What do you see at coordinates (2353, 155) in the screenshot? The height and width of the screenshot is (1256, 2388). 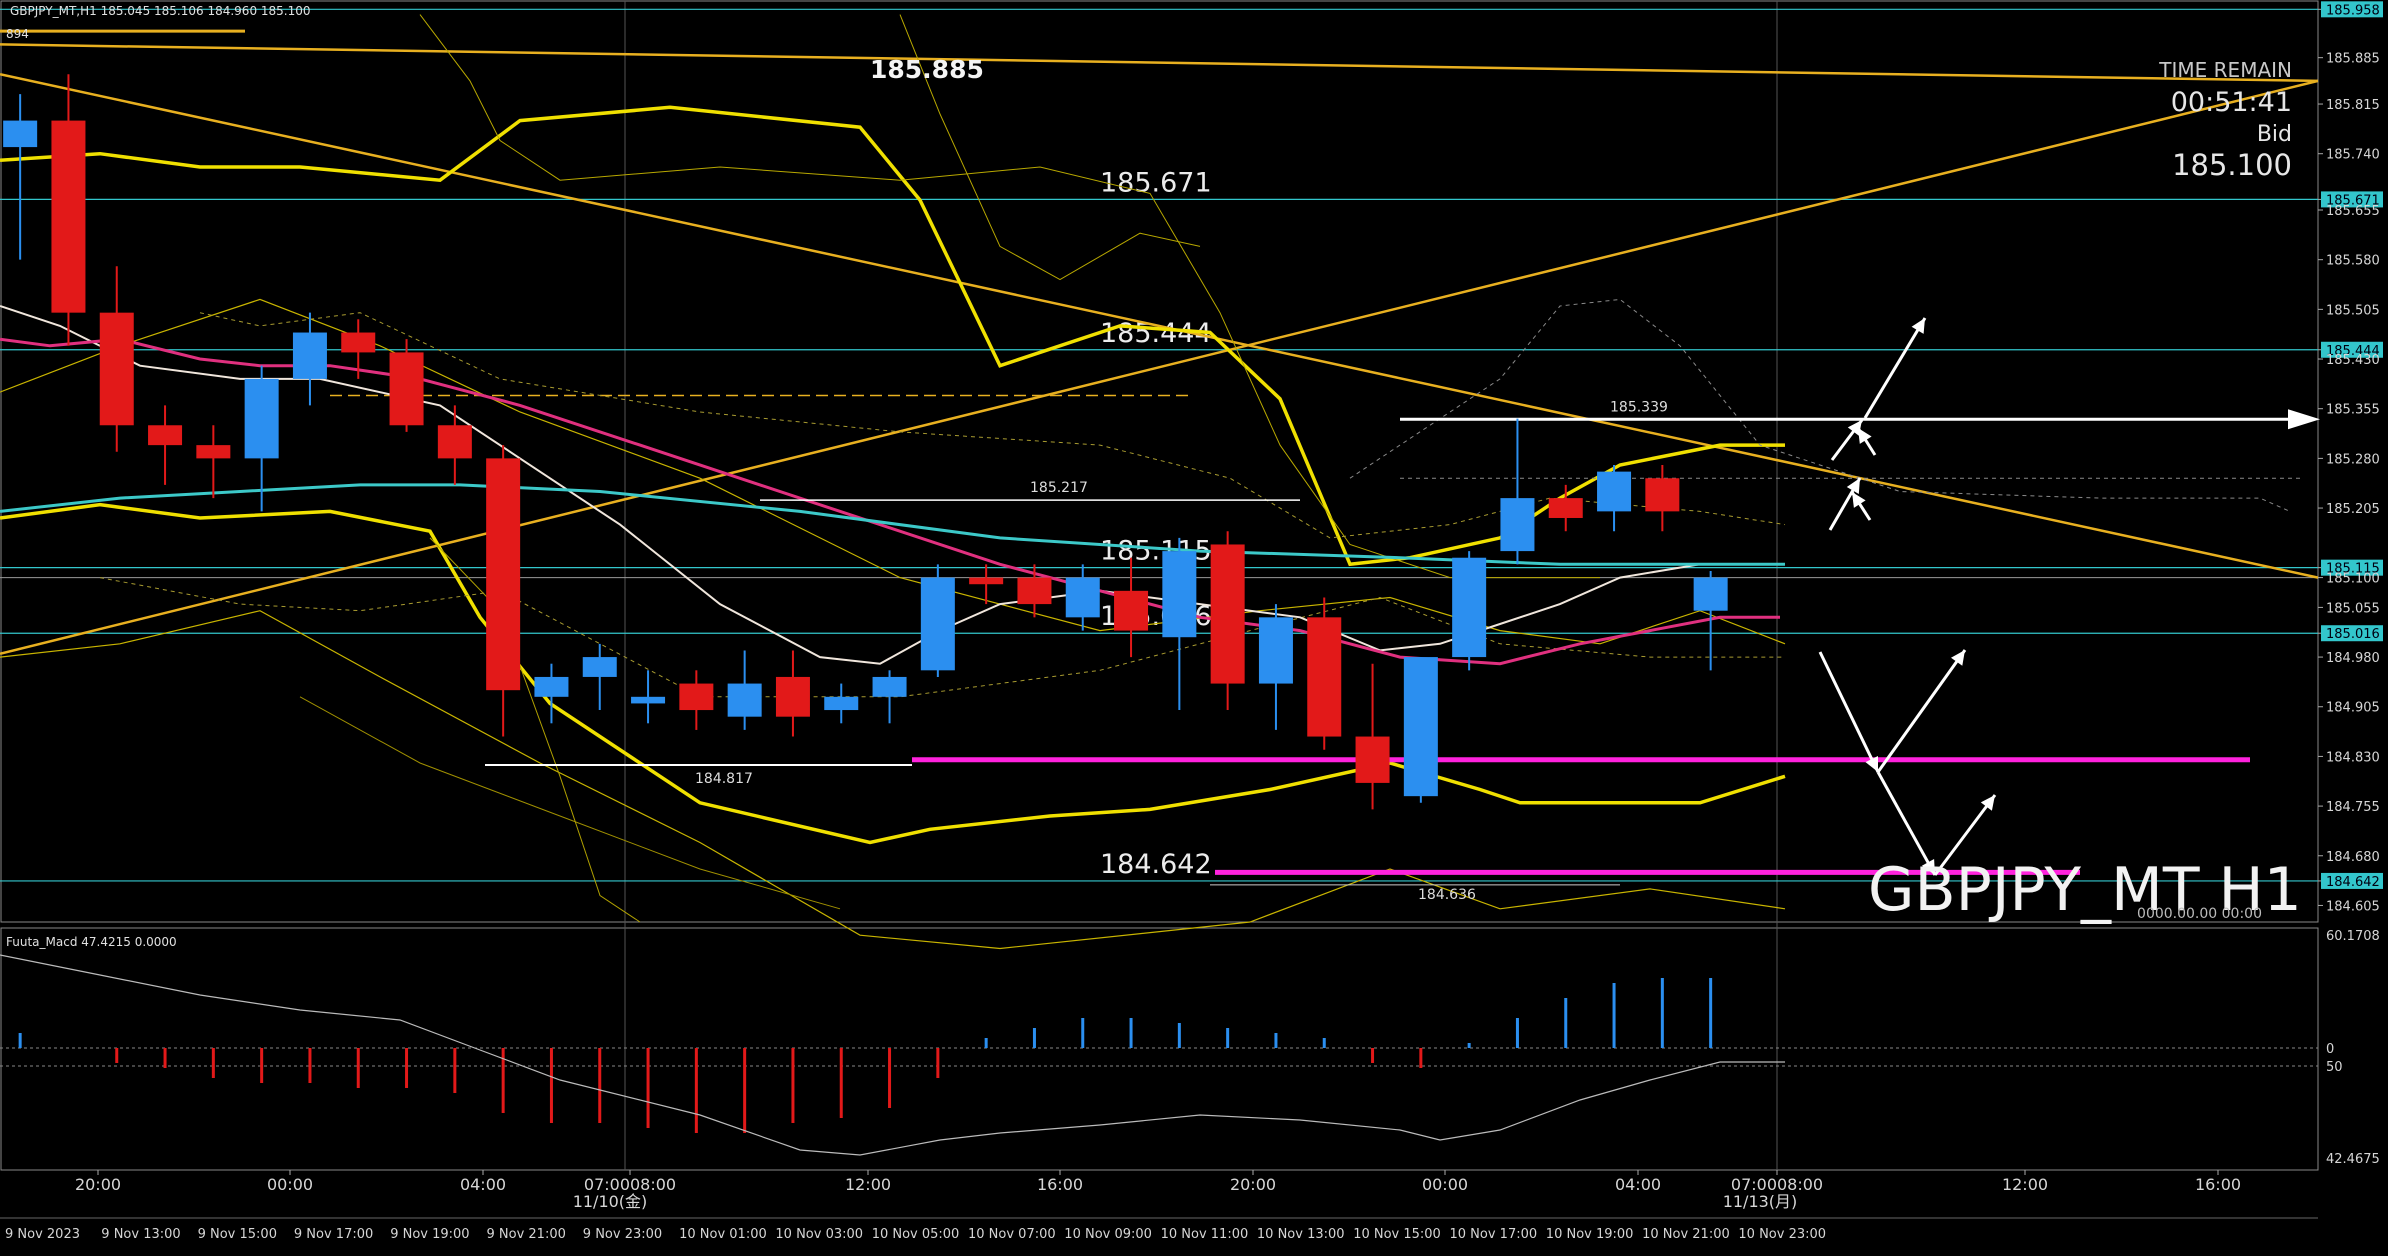 I see `price-tick-label: 185.740` at bounding box center [2353, 155].